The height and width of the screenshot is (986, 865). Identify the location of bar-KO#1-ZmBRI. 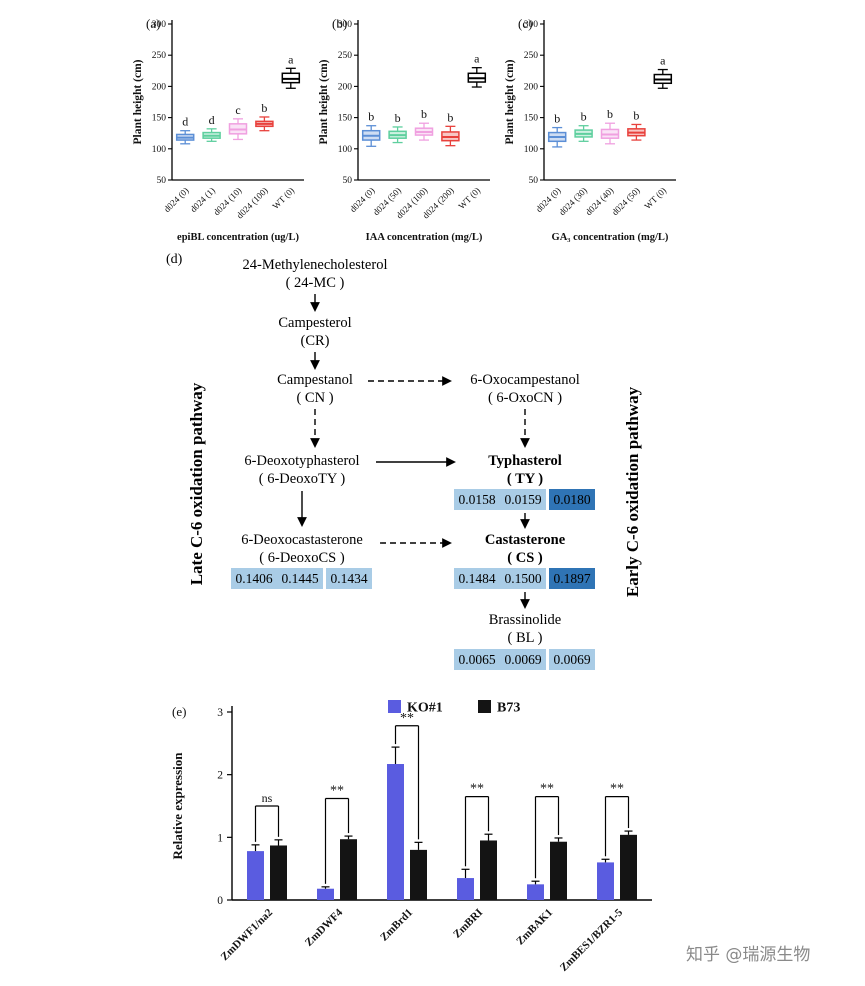
(465, 889).